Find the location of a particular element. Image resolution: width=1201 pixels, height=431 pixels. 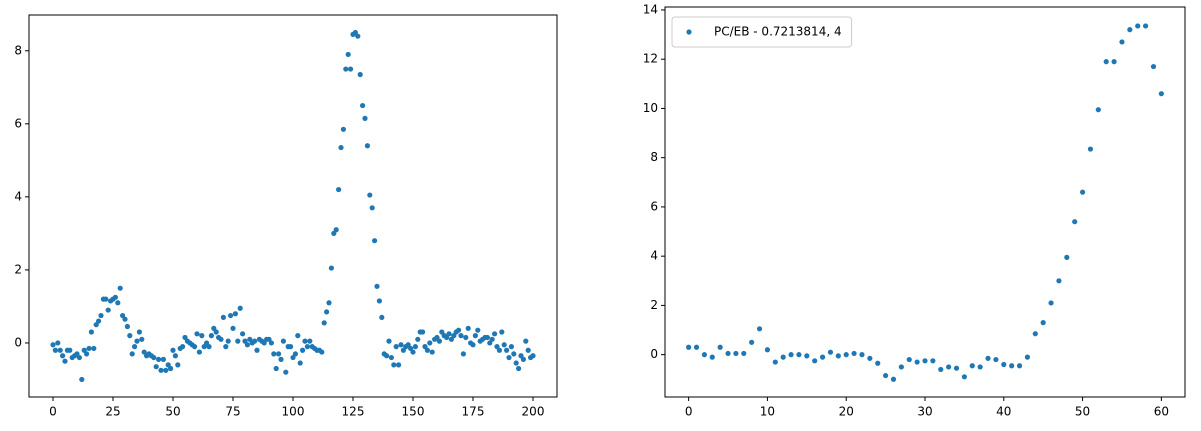

legend-box is located at coordinates (762, 32).